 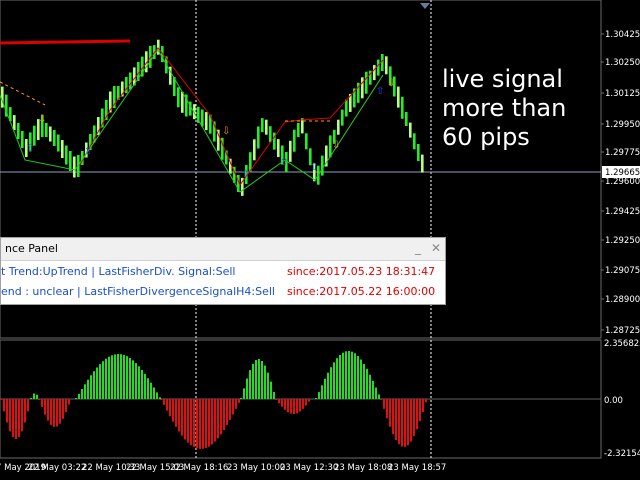 I want to click on indicator-axis-zero: 0.00, so click(x=613, y=401).